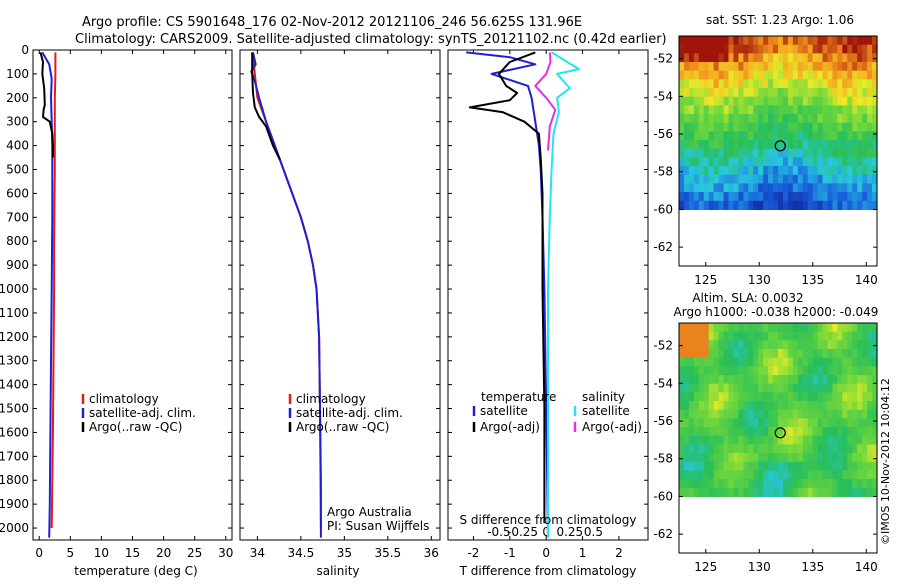 Image resolution: width=900 pixels, height=584 pixels. Describe the element at coordinates (387, 553) in the screenshot. I see `x-tick-label: 35.5` at that location.